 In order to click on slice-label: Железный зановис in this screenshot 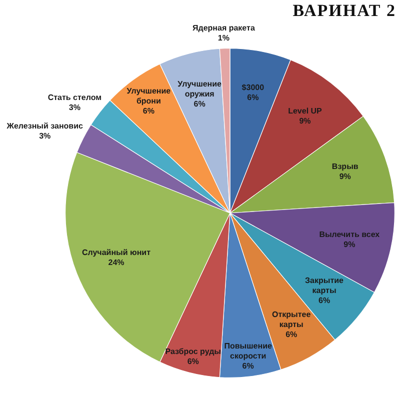, I will do `click(45, 126)`.